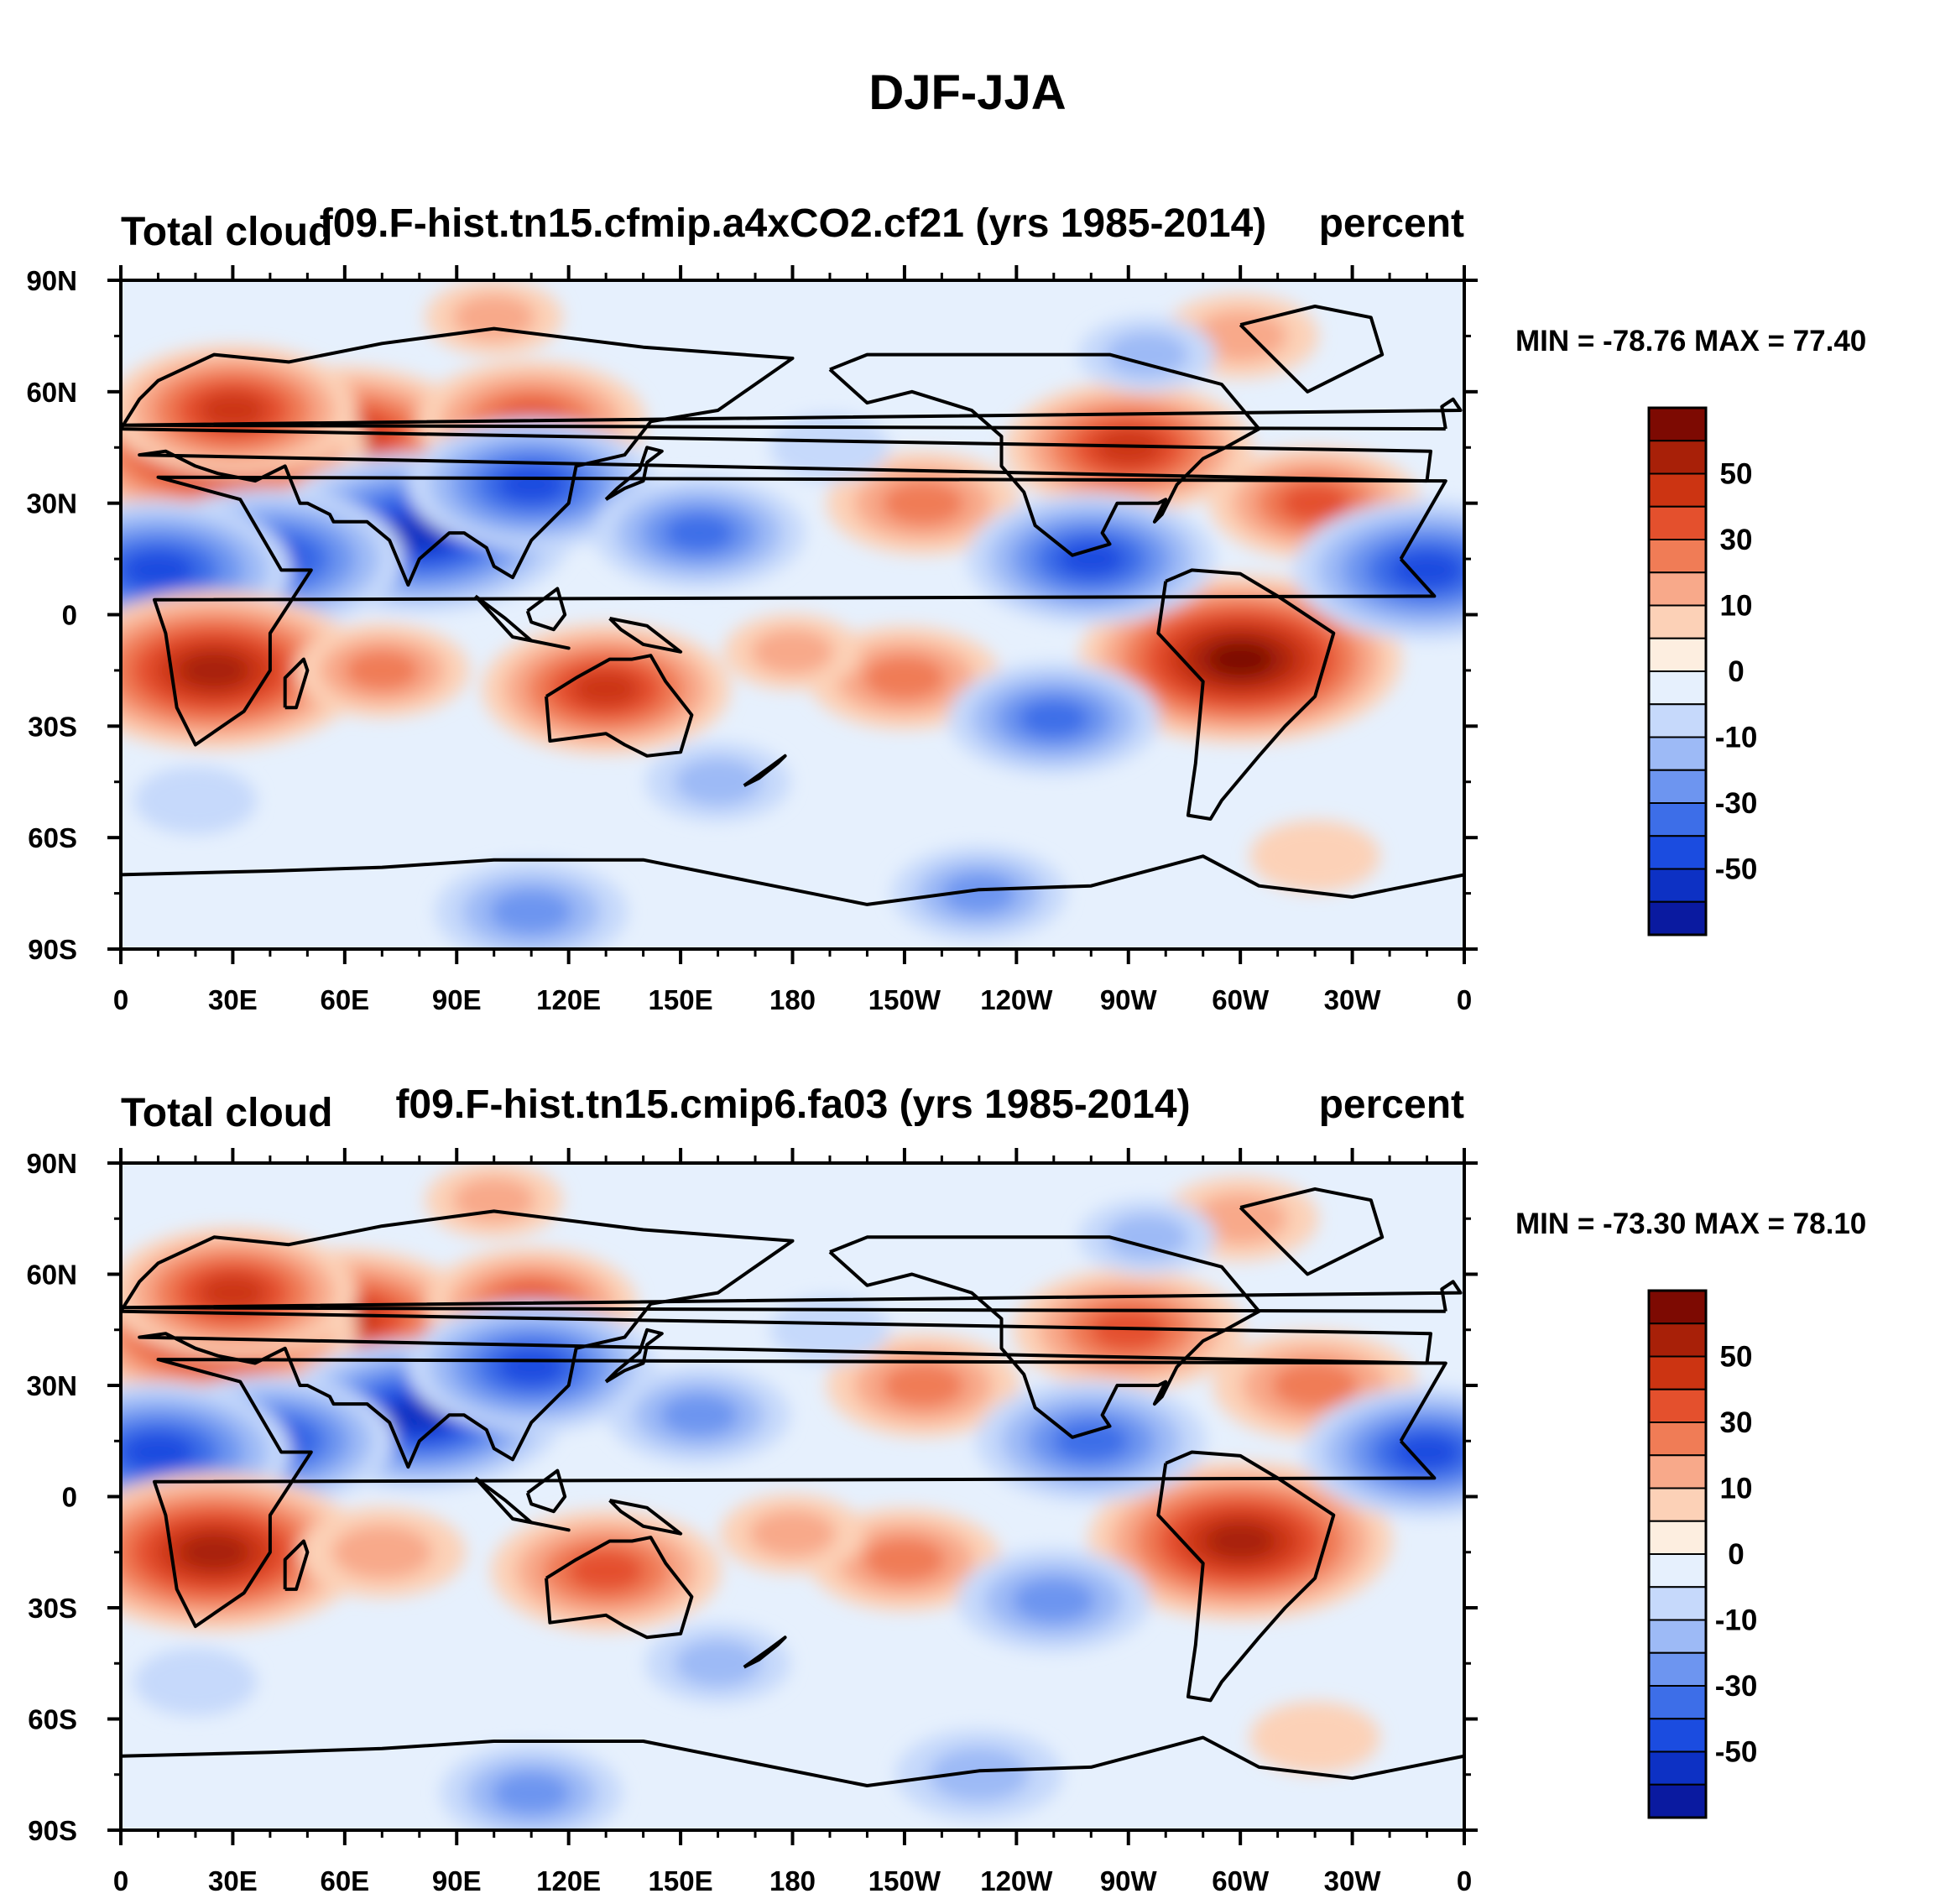  I want to click on panel-top-colorbar: 50 30 10 0 -10 -30 -50, so click(1702, 671).